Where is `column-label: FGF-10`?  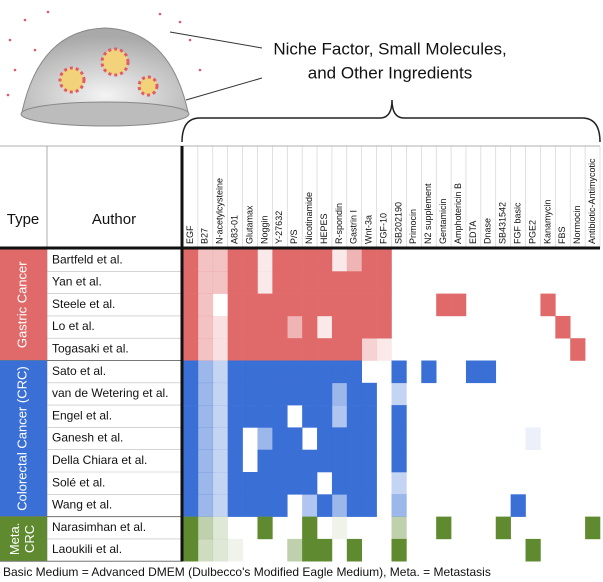
column-label: FGF-10 is located at coordinates (383, 228).